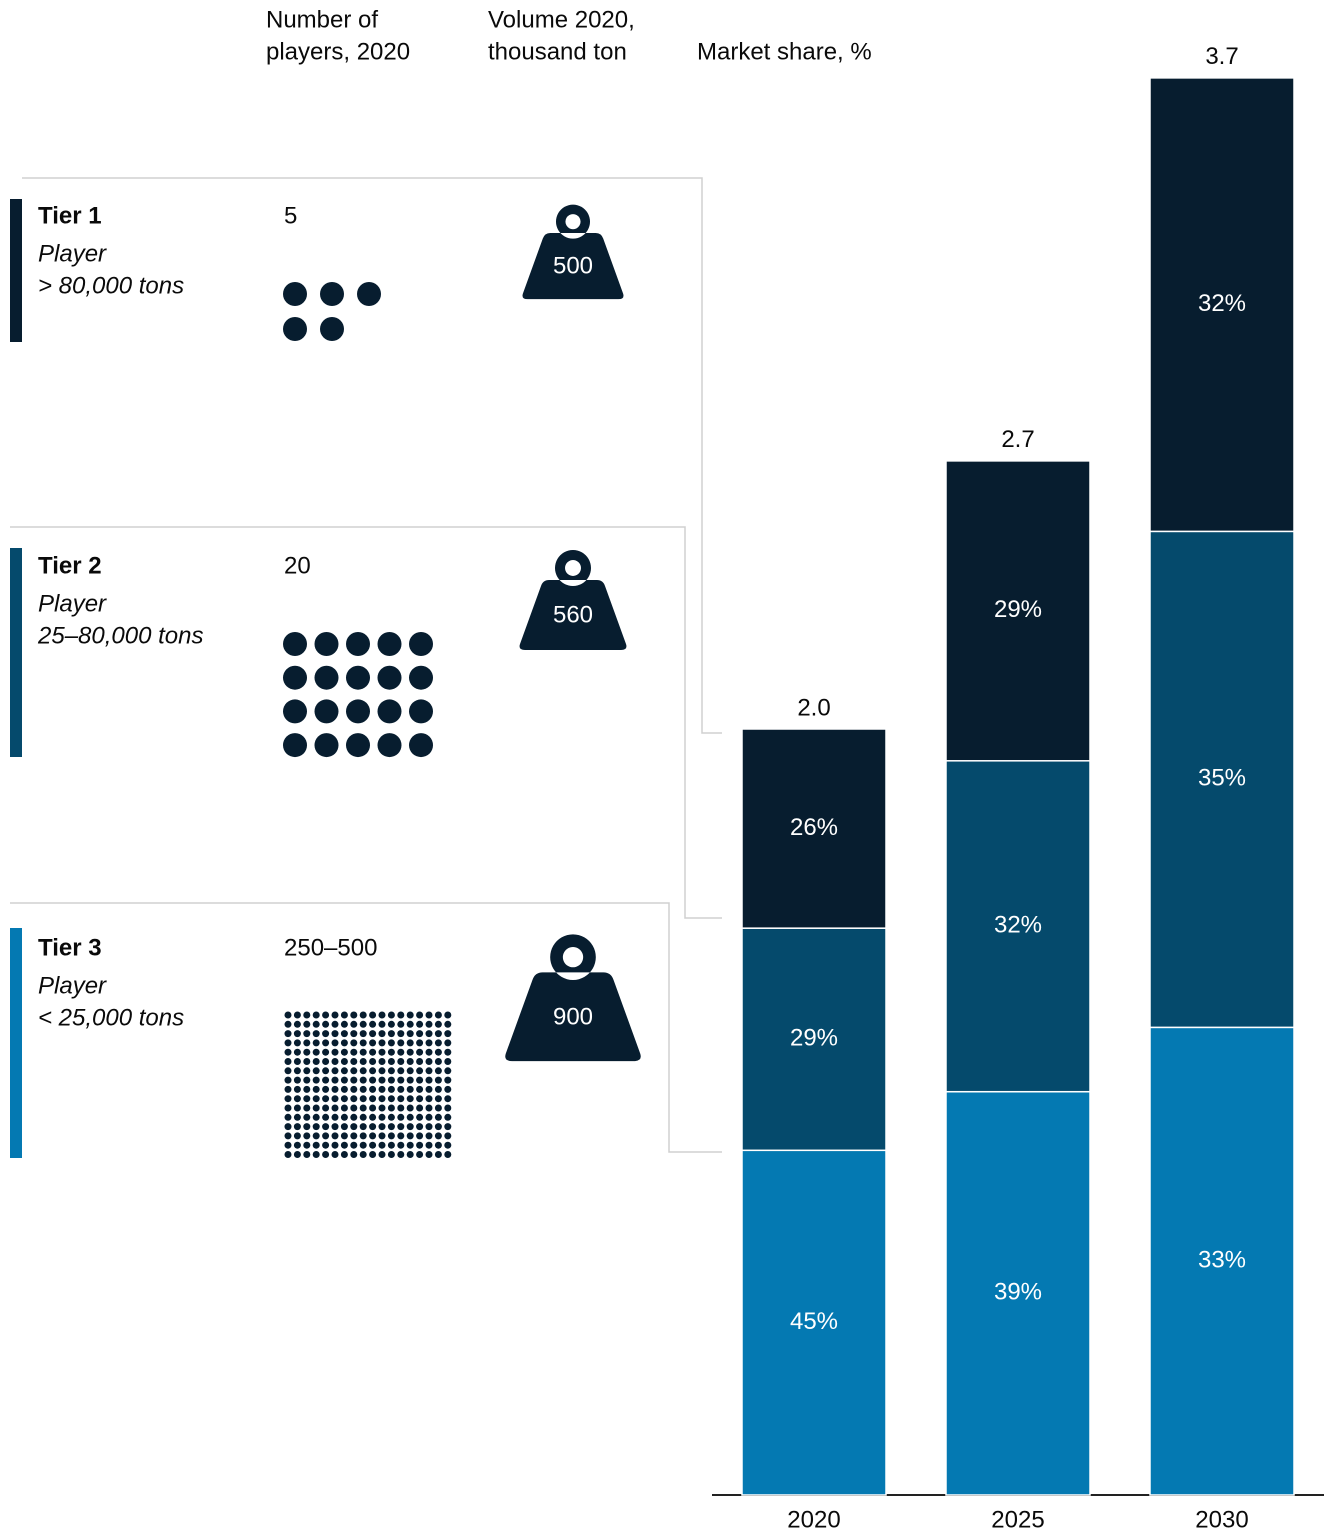 Image resolution: width=1324 pixels, height=1536 pixels. What do you see at coordinates (290, 215) in the screenshot?
I see `player-count: 5` at bounding box center [290, 215].